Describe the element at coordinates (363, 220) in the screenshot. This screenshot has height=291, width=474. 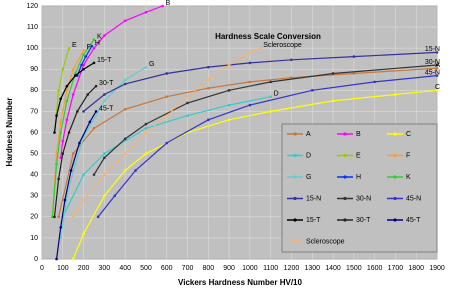
I see `legend-label: 30-T` at that location.